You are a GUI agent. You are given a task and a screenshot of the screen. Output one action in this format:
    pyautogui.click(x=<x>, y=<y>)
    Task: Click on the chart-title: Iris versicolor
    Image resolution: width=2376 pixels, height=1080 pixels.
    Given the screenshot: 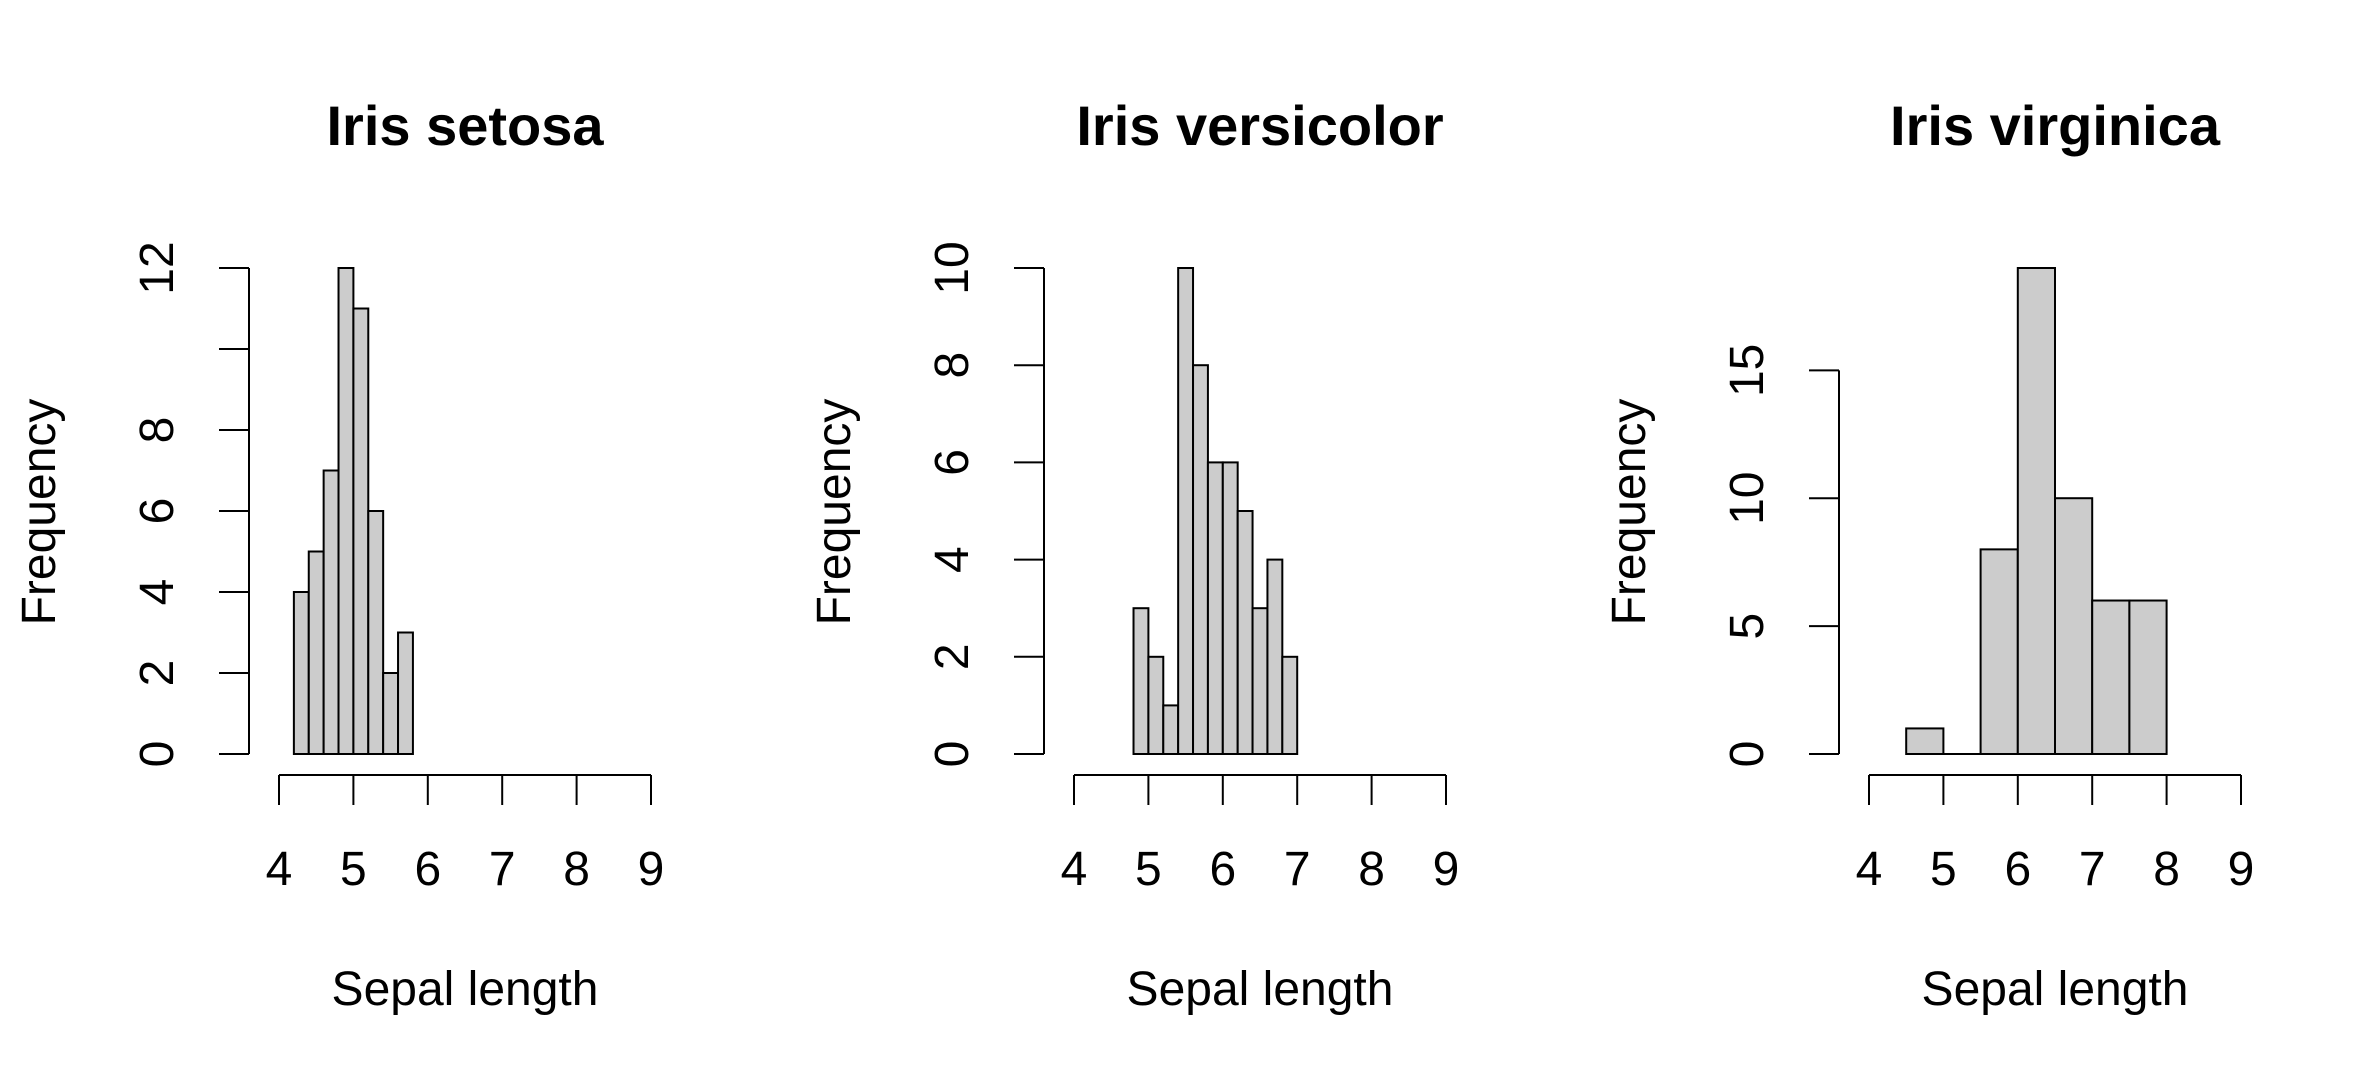 What is the action you would take?
    pyautogui.click(x=1259, y=125)
    